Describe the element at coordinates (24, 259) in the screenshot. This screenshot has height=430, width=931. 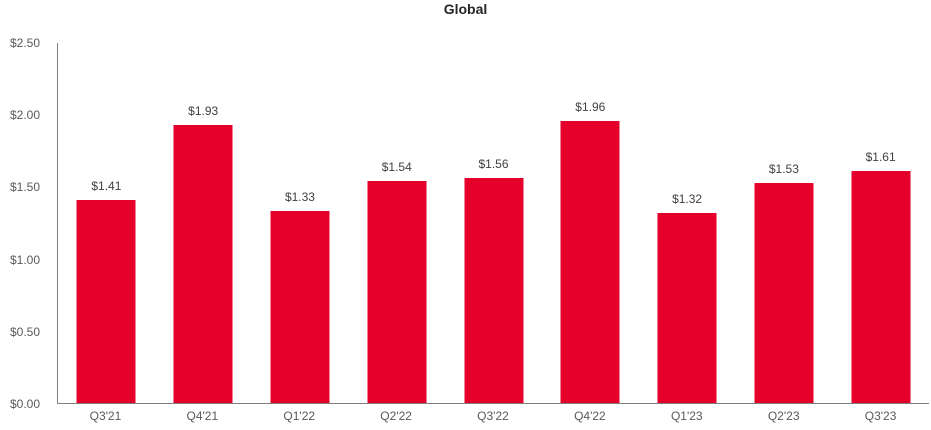
I see `y-tick-label: $1.00` at that location.